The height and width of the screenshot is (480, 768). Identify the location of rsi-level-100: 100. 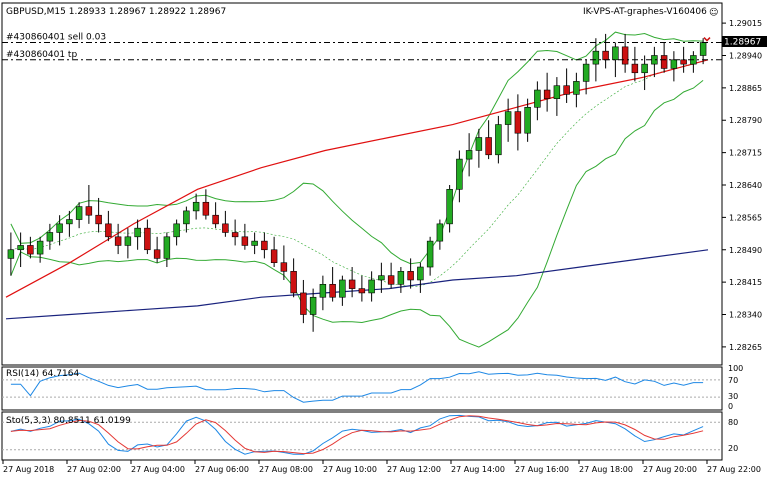
(735, 368).